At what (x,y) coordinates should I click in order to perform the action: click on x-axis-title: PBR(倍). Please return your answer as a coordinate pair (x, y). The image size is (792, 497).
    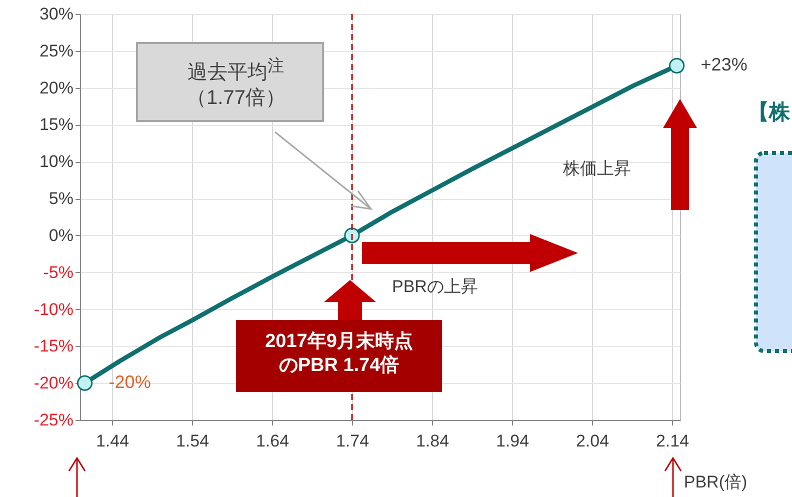
    Looking at the image, I should click on (716, 482).